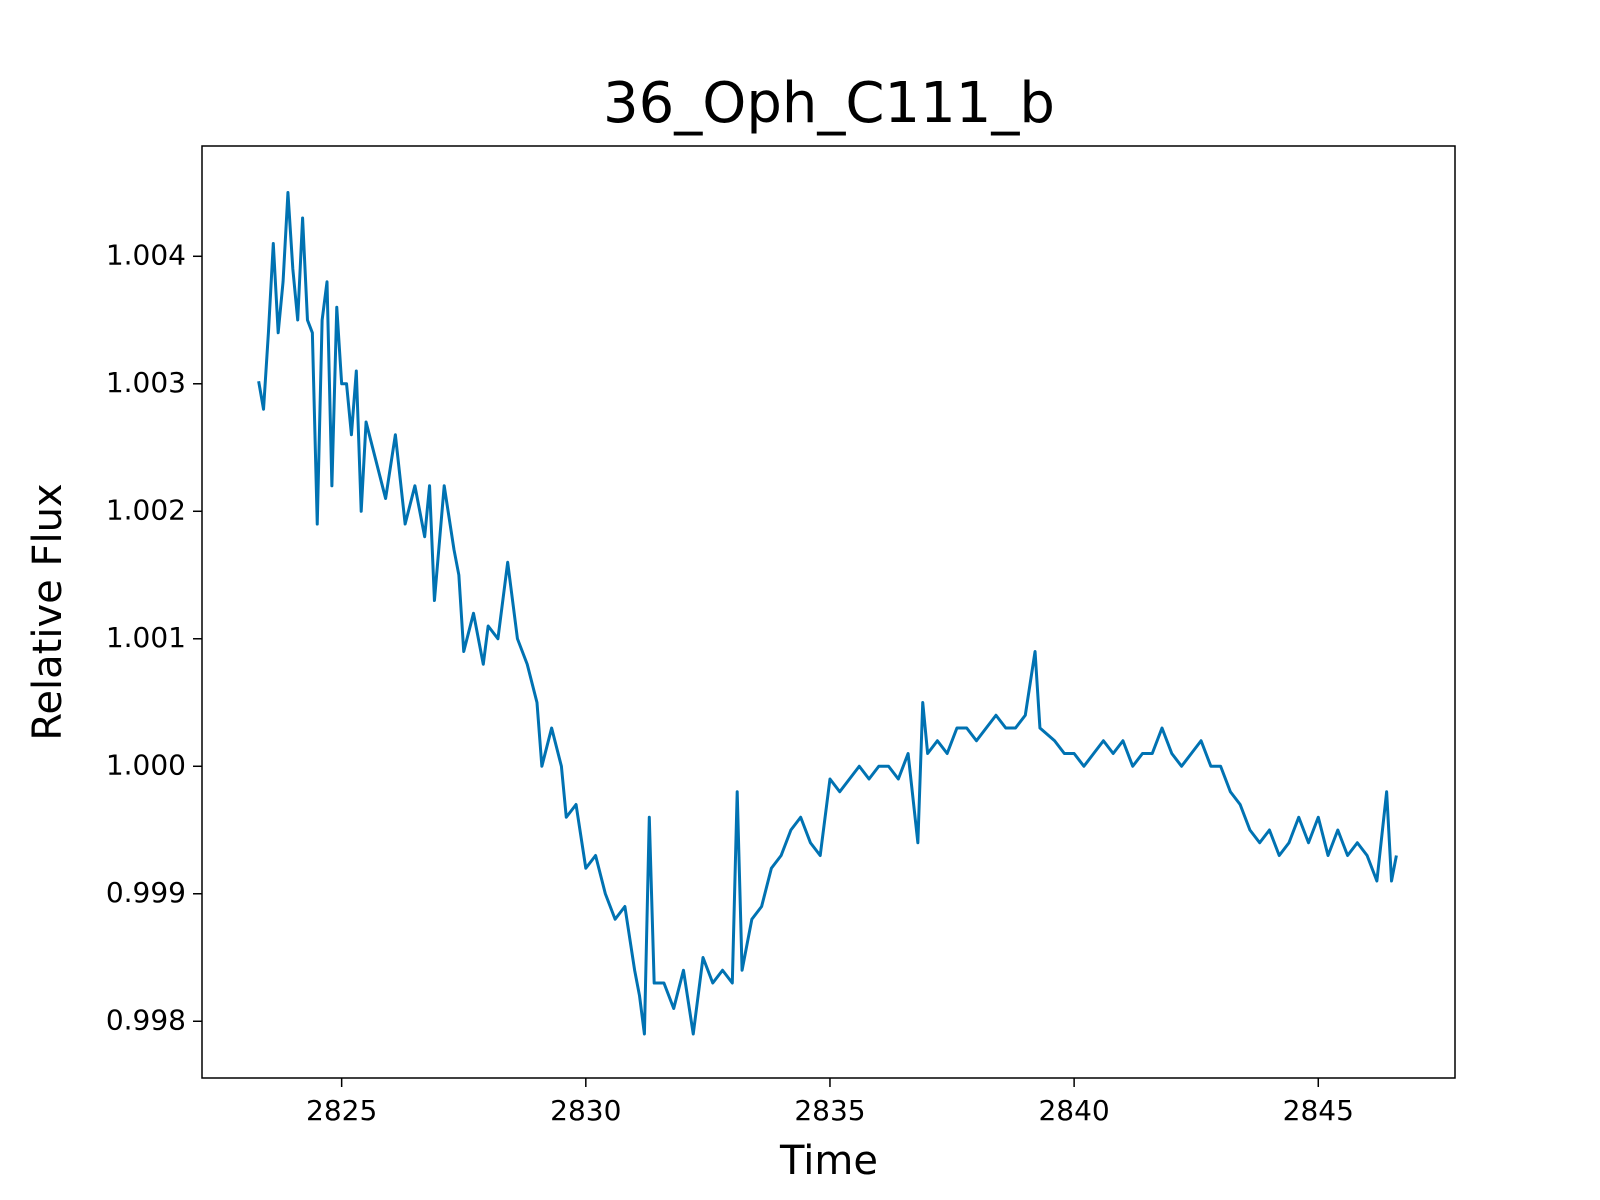 The image size is (1600, 1200). I want to click on y-tick-label: 1.000, so click(146, 764).